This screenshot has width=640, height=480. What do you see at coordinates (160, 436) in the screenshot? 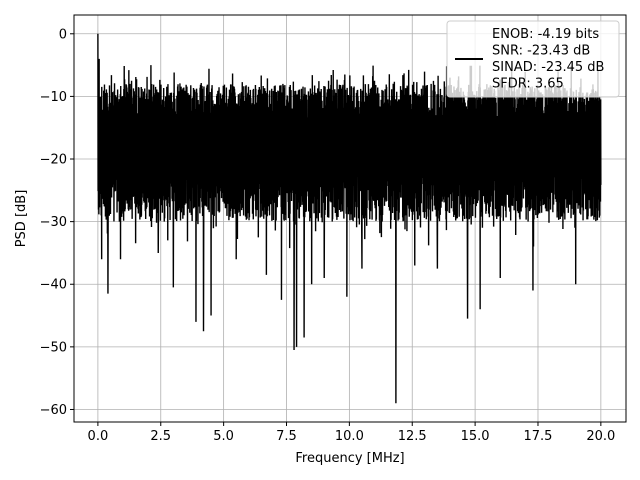
I see `x-tick-label: 2.5` at bounding box center [160, 436].